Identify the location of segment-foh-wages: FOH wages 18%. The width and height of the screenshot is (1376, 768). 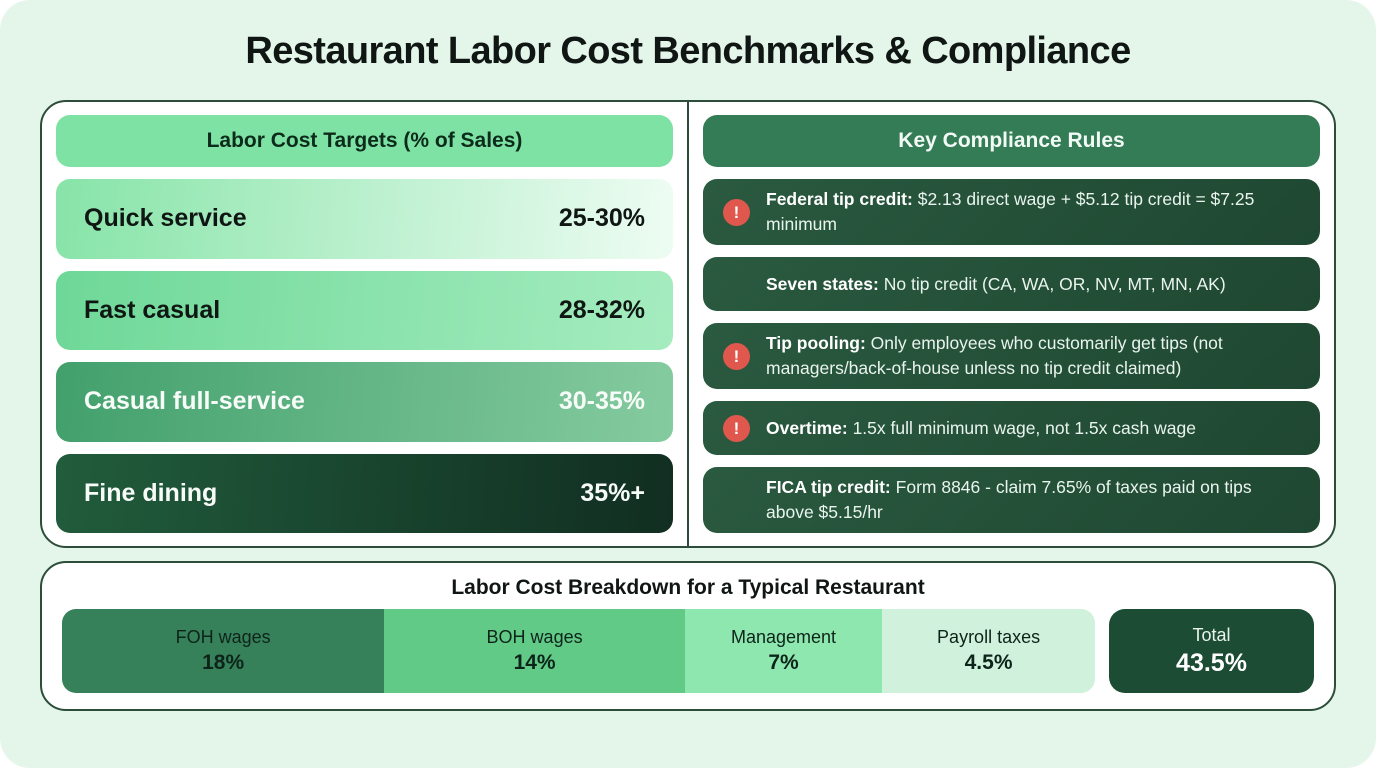
(223, 651).